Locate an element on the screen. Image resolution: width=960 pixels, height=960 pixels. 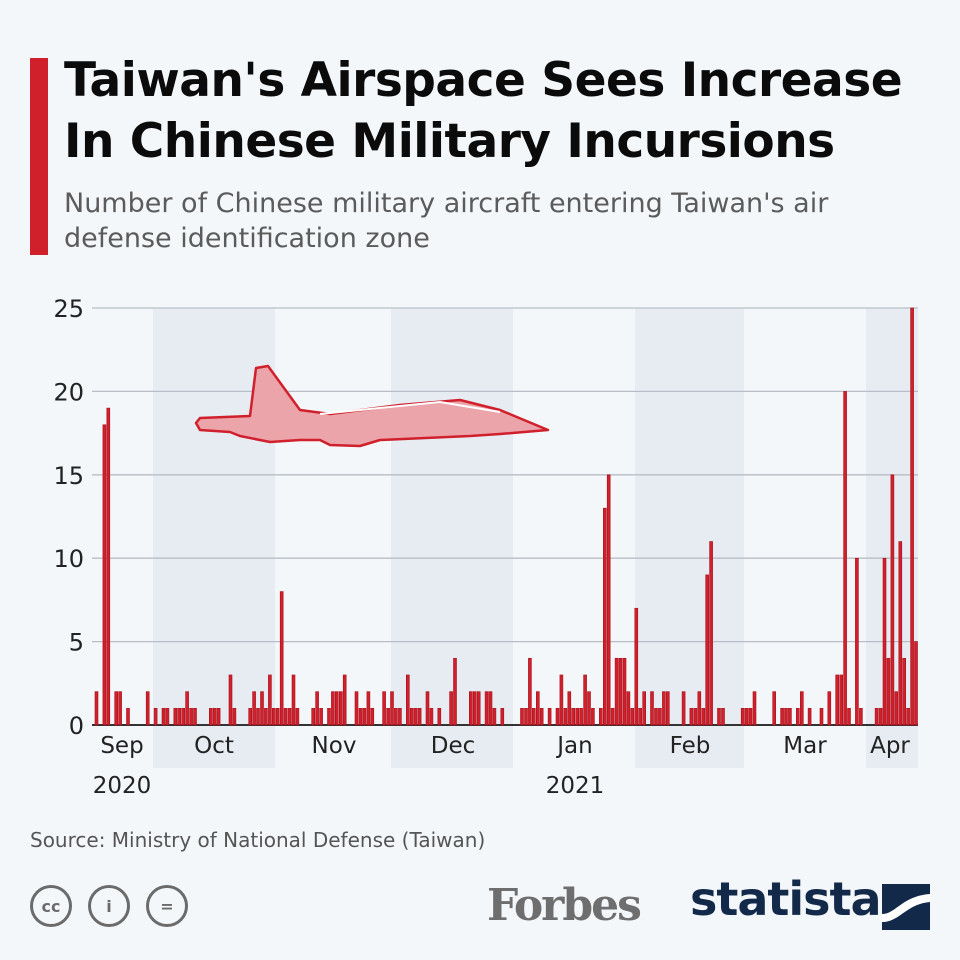
creative-commons-icon: cc is located at coordinates (51, 906).